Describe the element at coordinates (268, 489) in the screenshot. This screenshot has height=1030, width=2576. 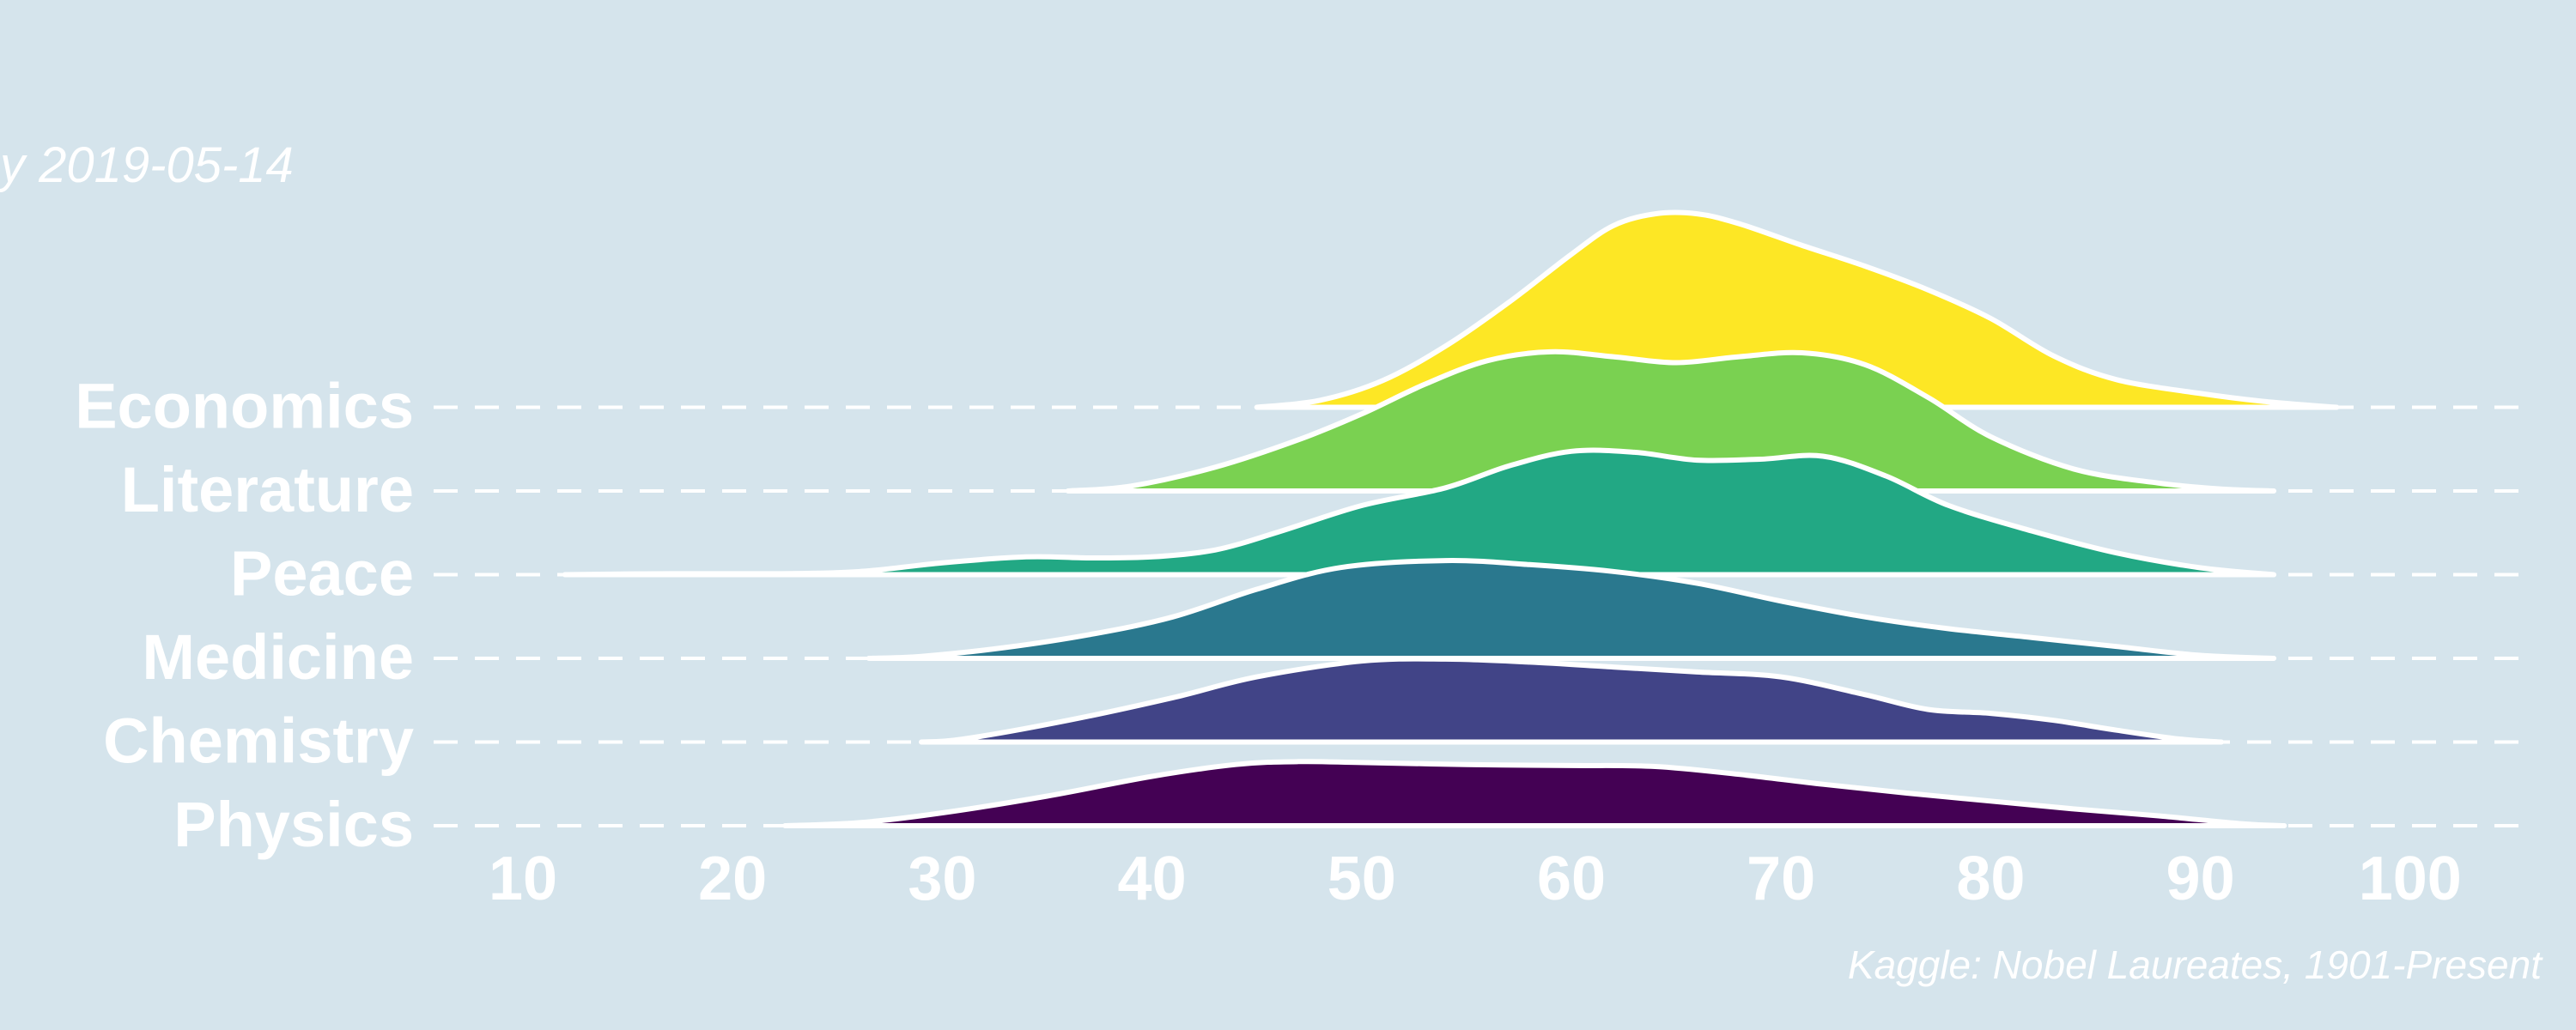
I see `category-label-literature: Literature` at that location.